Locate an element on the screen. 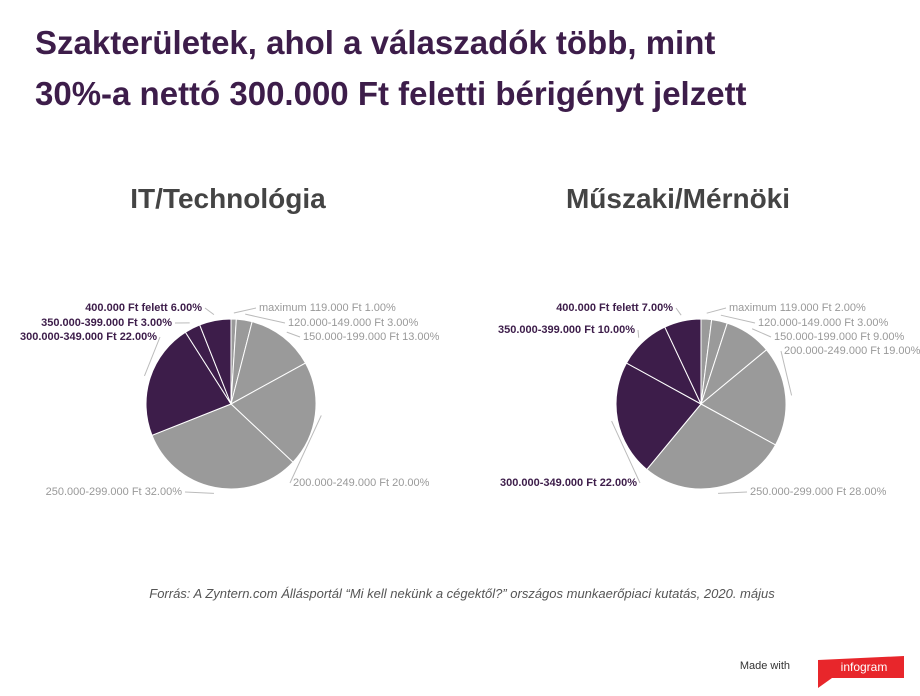 This screenshot has width=920, height=696. slice-label: 150.000-199.000 Ft 9.00% is located at coordinates (839, 337).